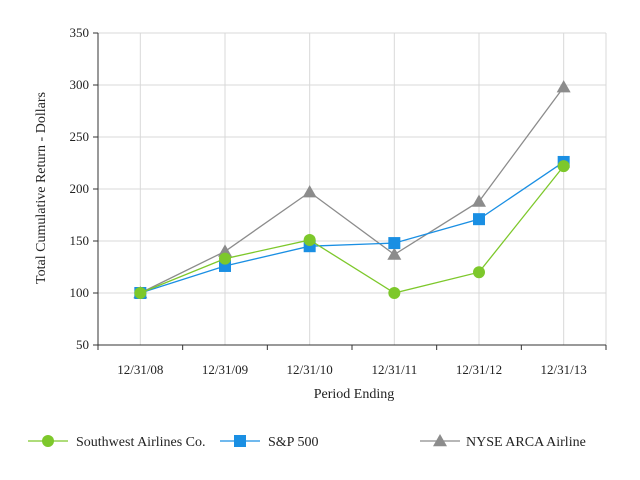  I want to click on legend-label: Southwest Airlines Co., so click(141, 442).